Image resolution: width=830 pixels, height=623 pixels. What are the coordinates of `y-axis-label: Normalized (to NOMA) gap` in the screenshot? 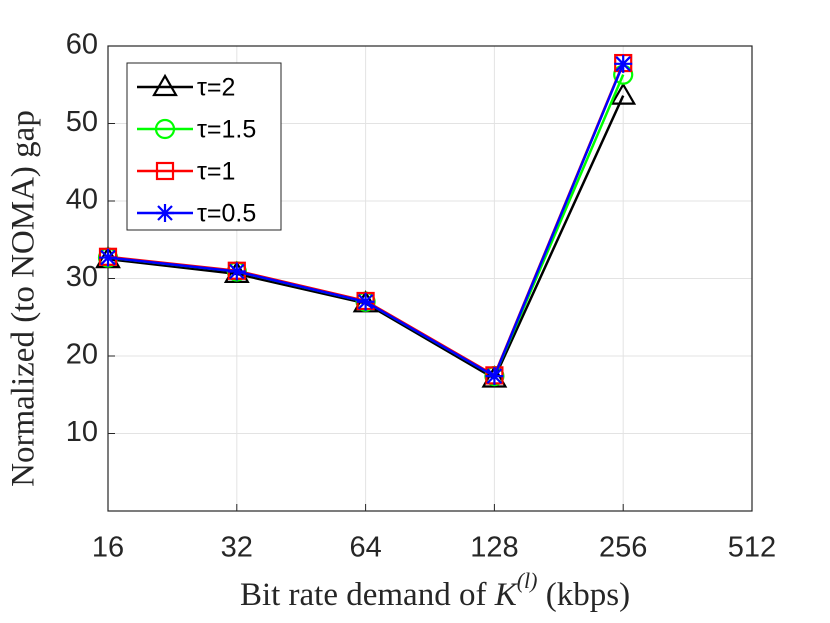 It's located at (24, 298).